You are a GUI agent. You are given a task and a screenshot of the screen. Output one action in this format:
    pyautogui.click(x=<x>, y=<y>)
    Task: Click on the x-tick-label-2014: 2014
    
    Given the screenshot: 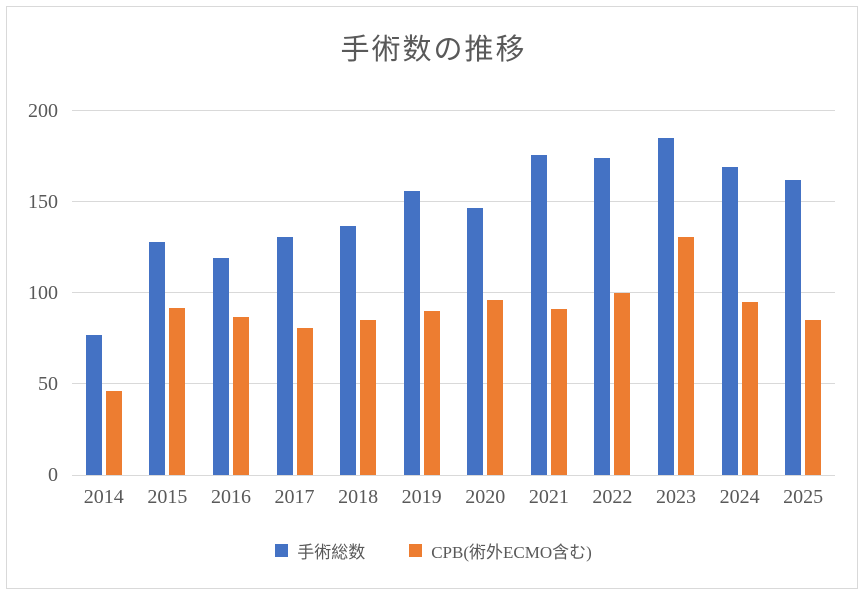 What is the action you would take?
    pyautogui.click(x=103, y=497)
    